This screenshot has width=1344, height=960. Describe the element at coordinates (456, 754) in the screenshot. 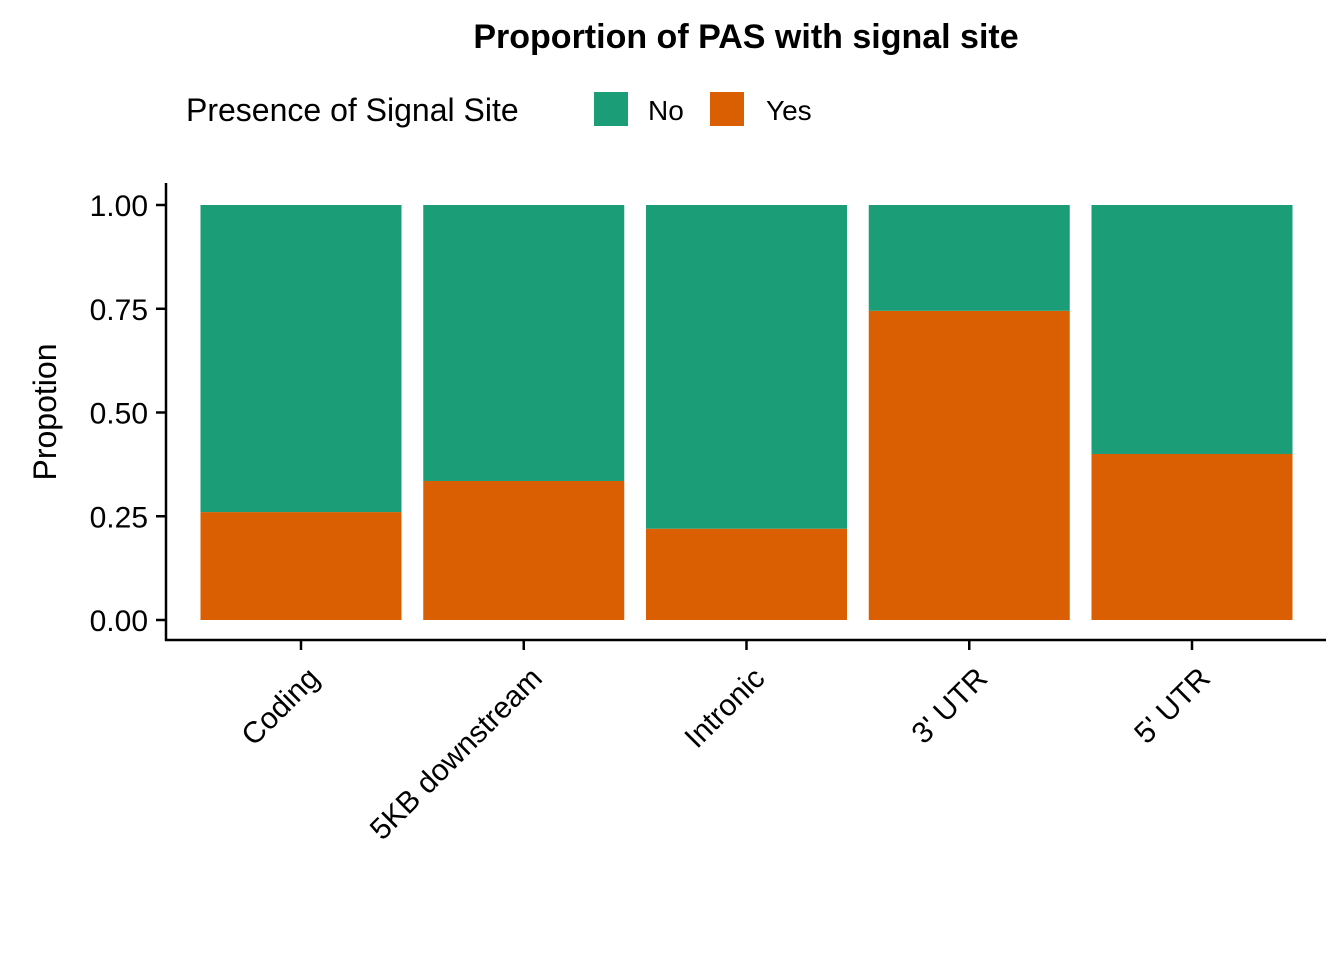

I see `x-tick-label-1: 5KB downstream` at that location.